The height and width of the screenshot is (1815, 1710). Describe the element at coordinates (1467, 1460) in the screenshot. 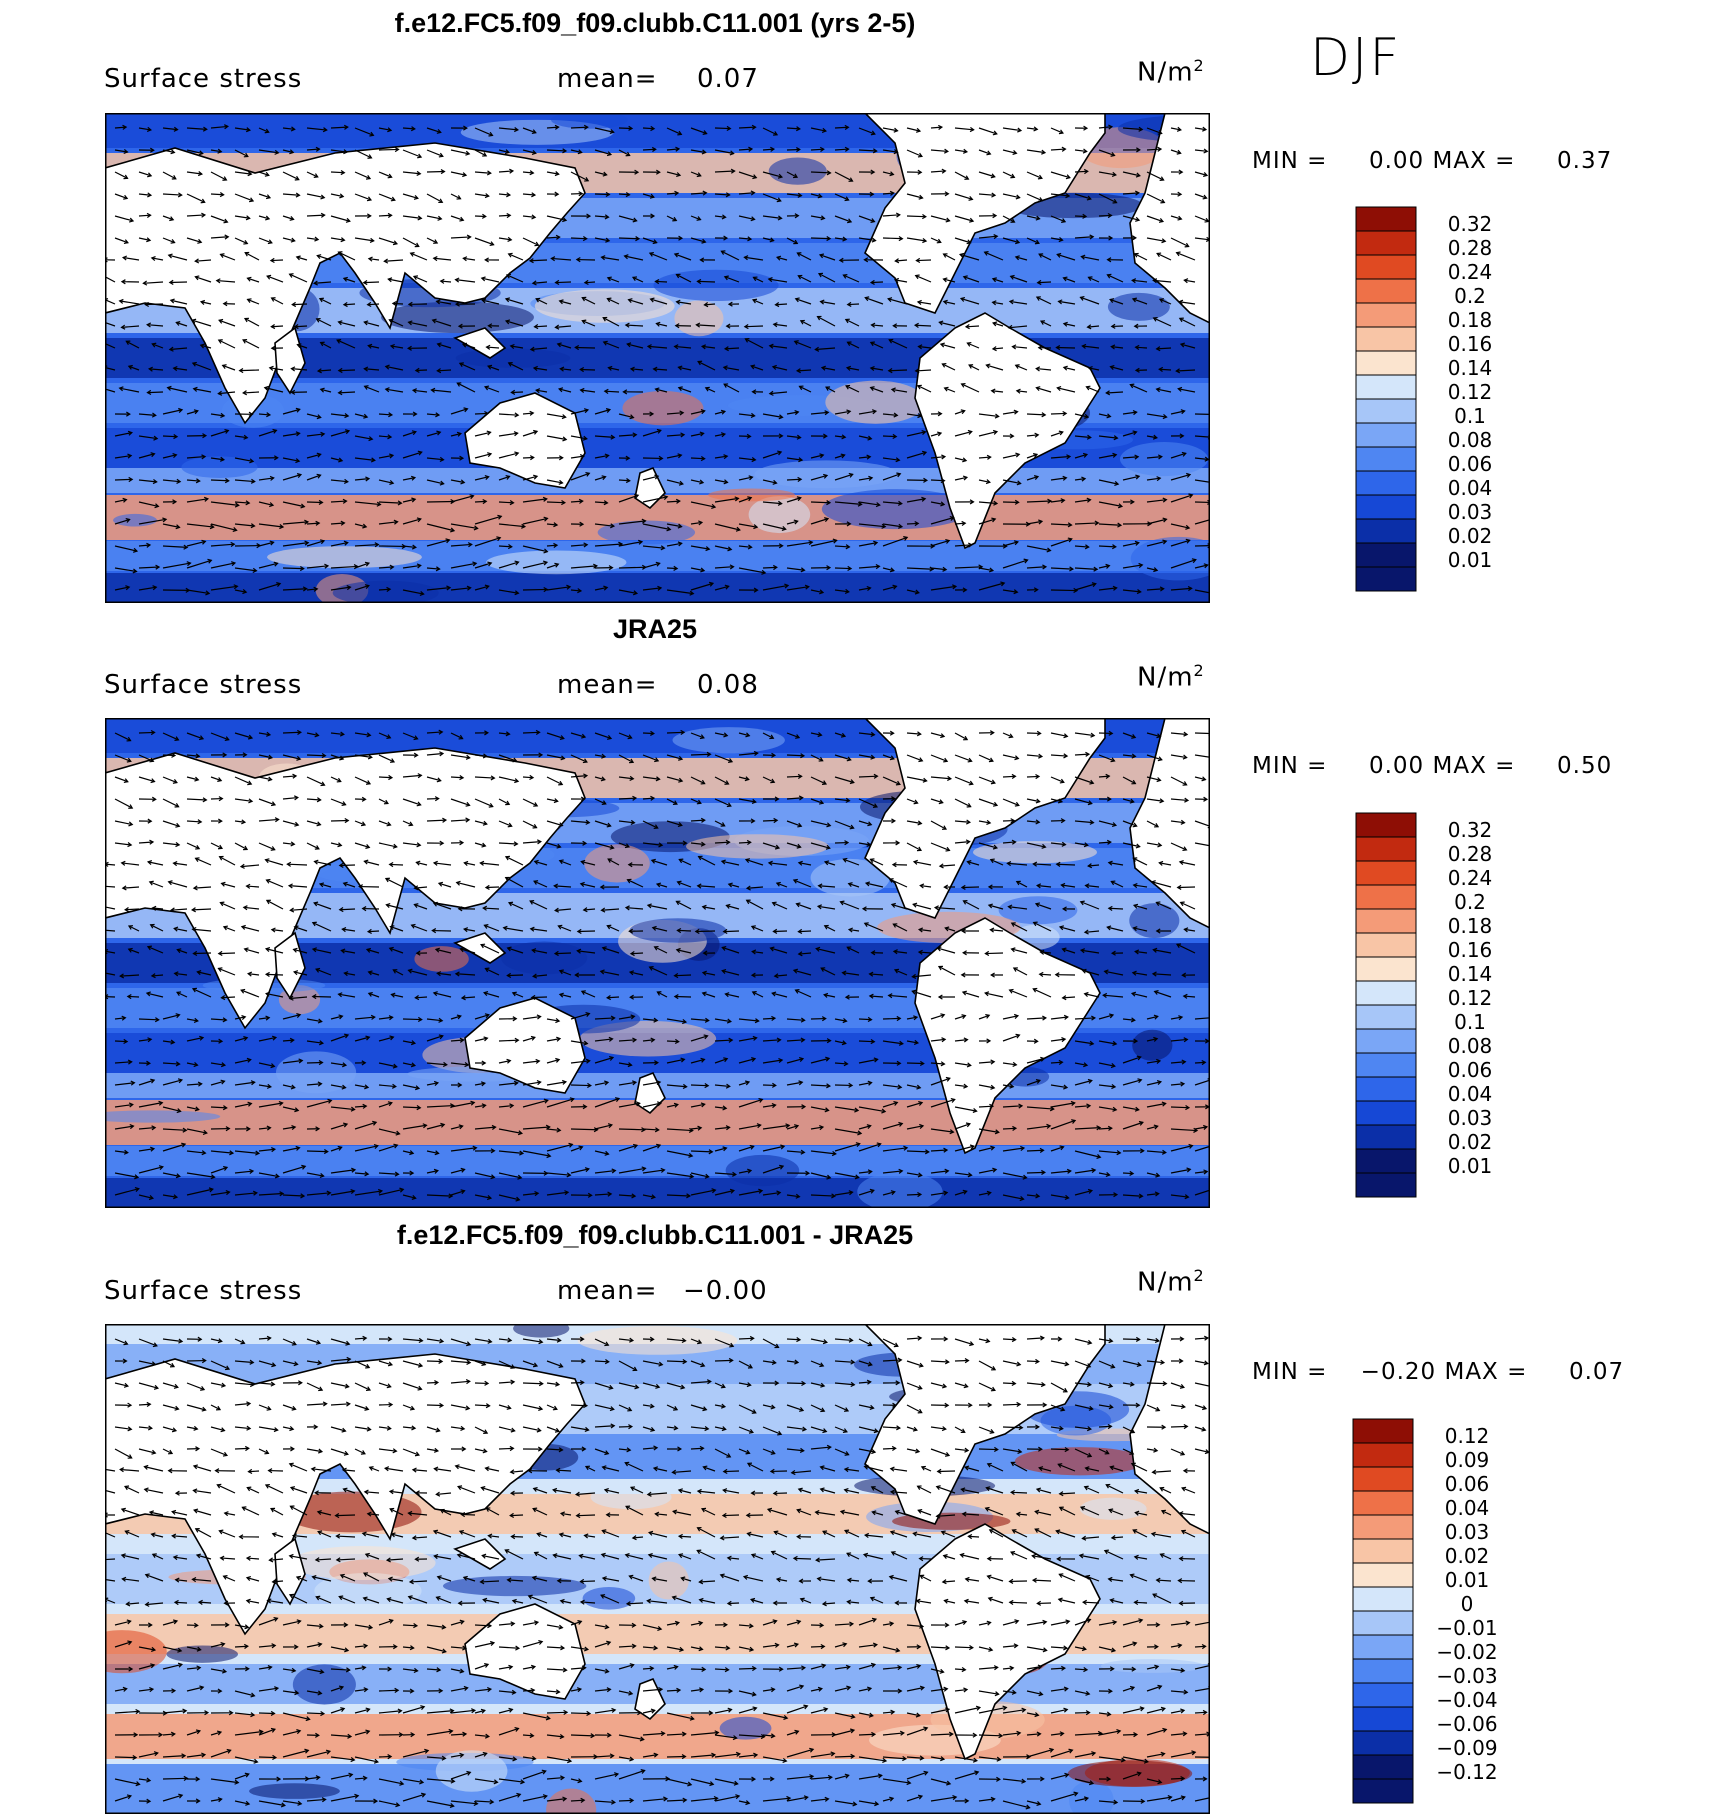

I see `svg-text: 0.09` at that location.